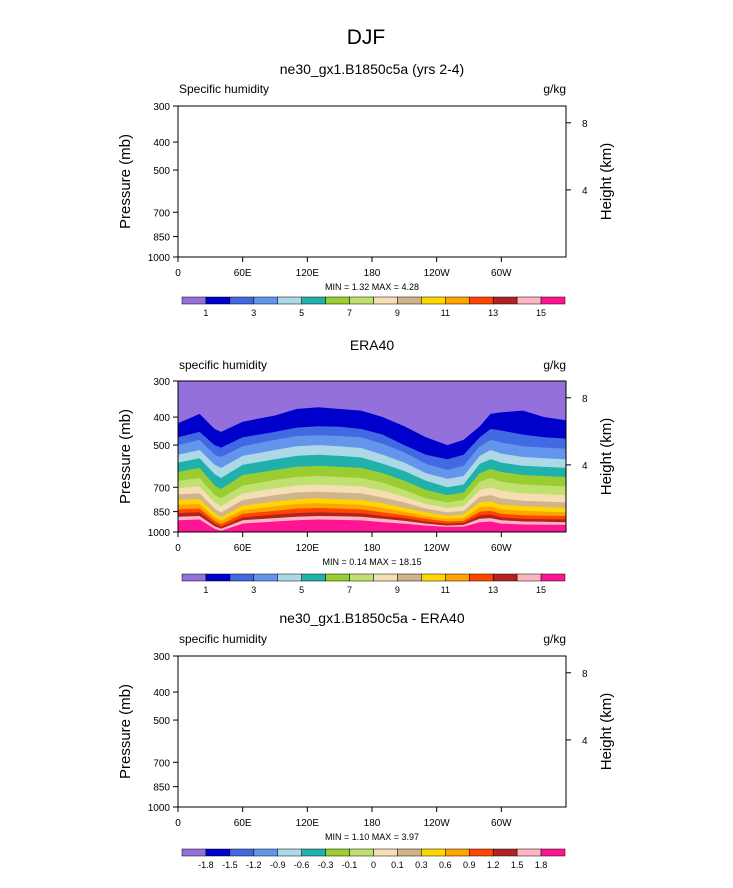  I want to click on panel-title: ERA40, so click(372, 345).